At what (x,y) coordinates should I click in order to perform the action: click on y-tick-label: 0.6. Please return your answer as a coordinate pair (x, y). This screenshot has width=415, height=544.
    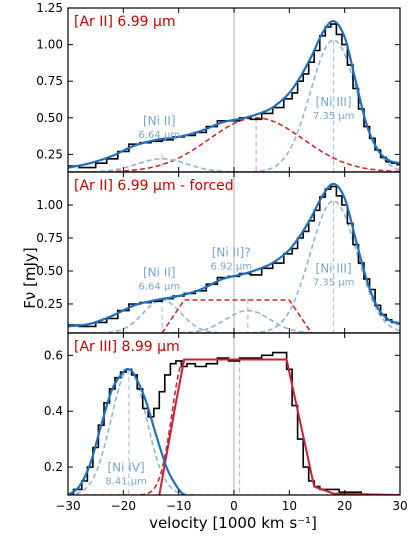
    Looking at the image, I should click on (53, 355).